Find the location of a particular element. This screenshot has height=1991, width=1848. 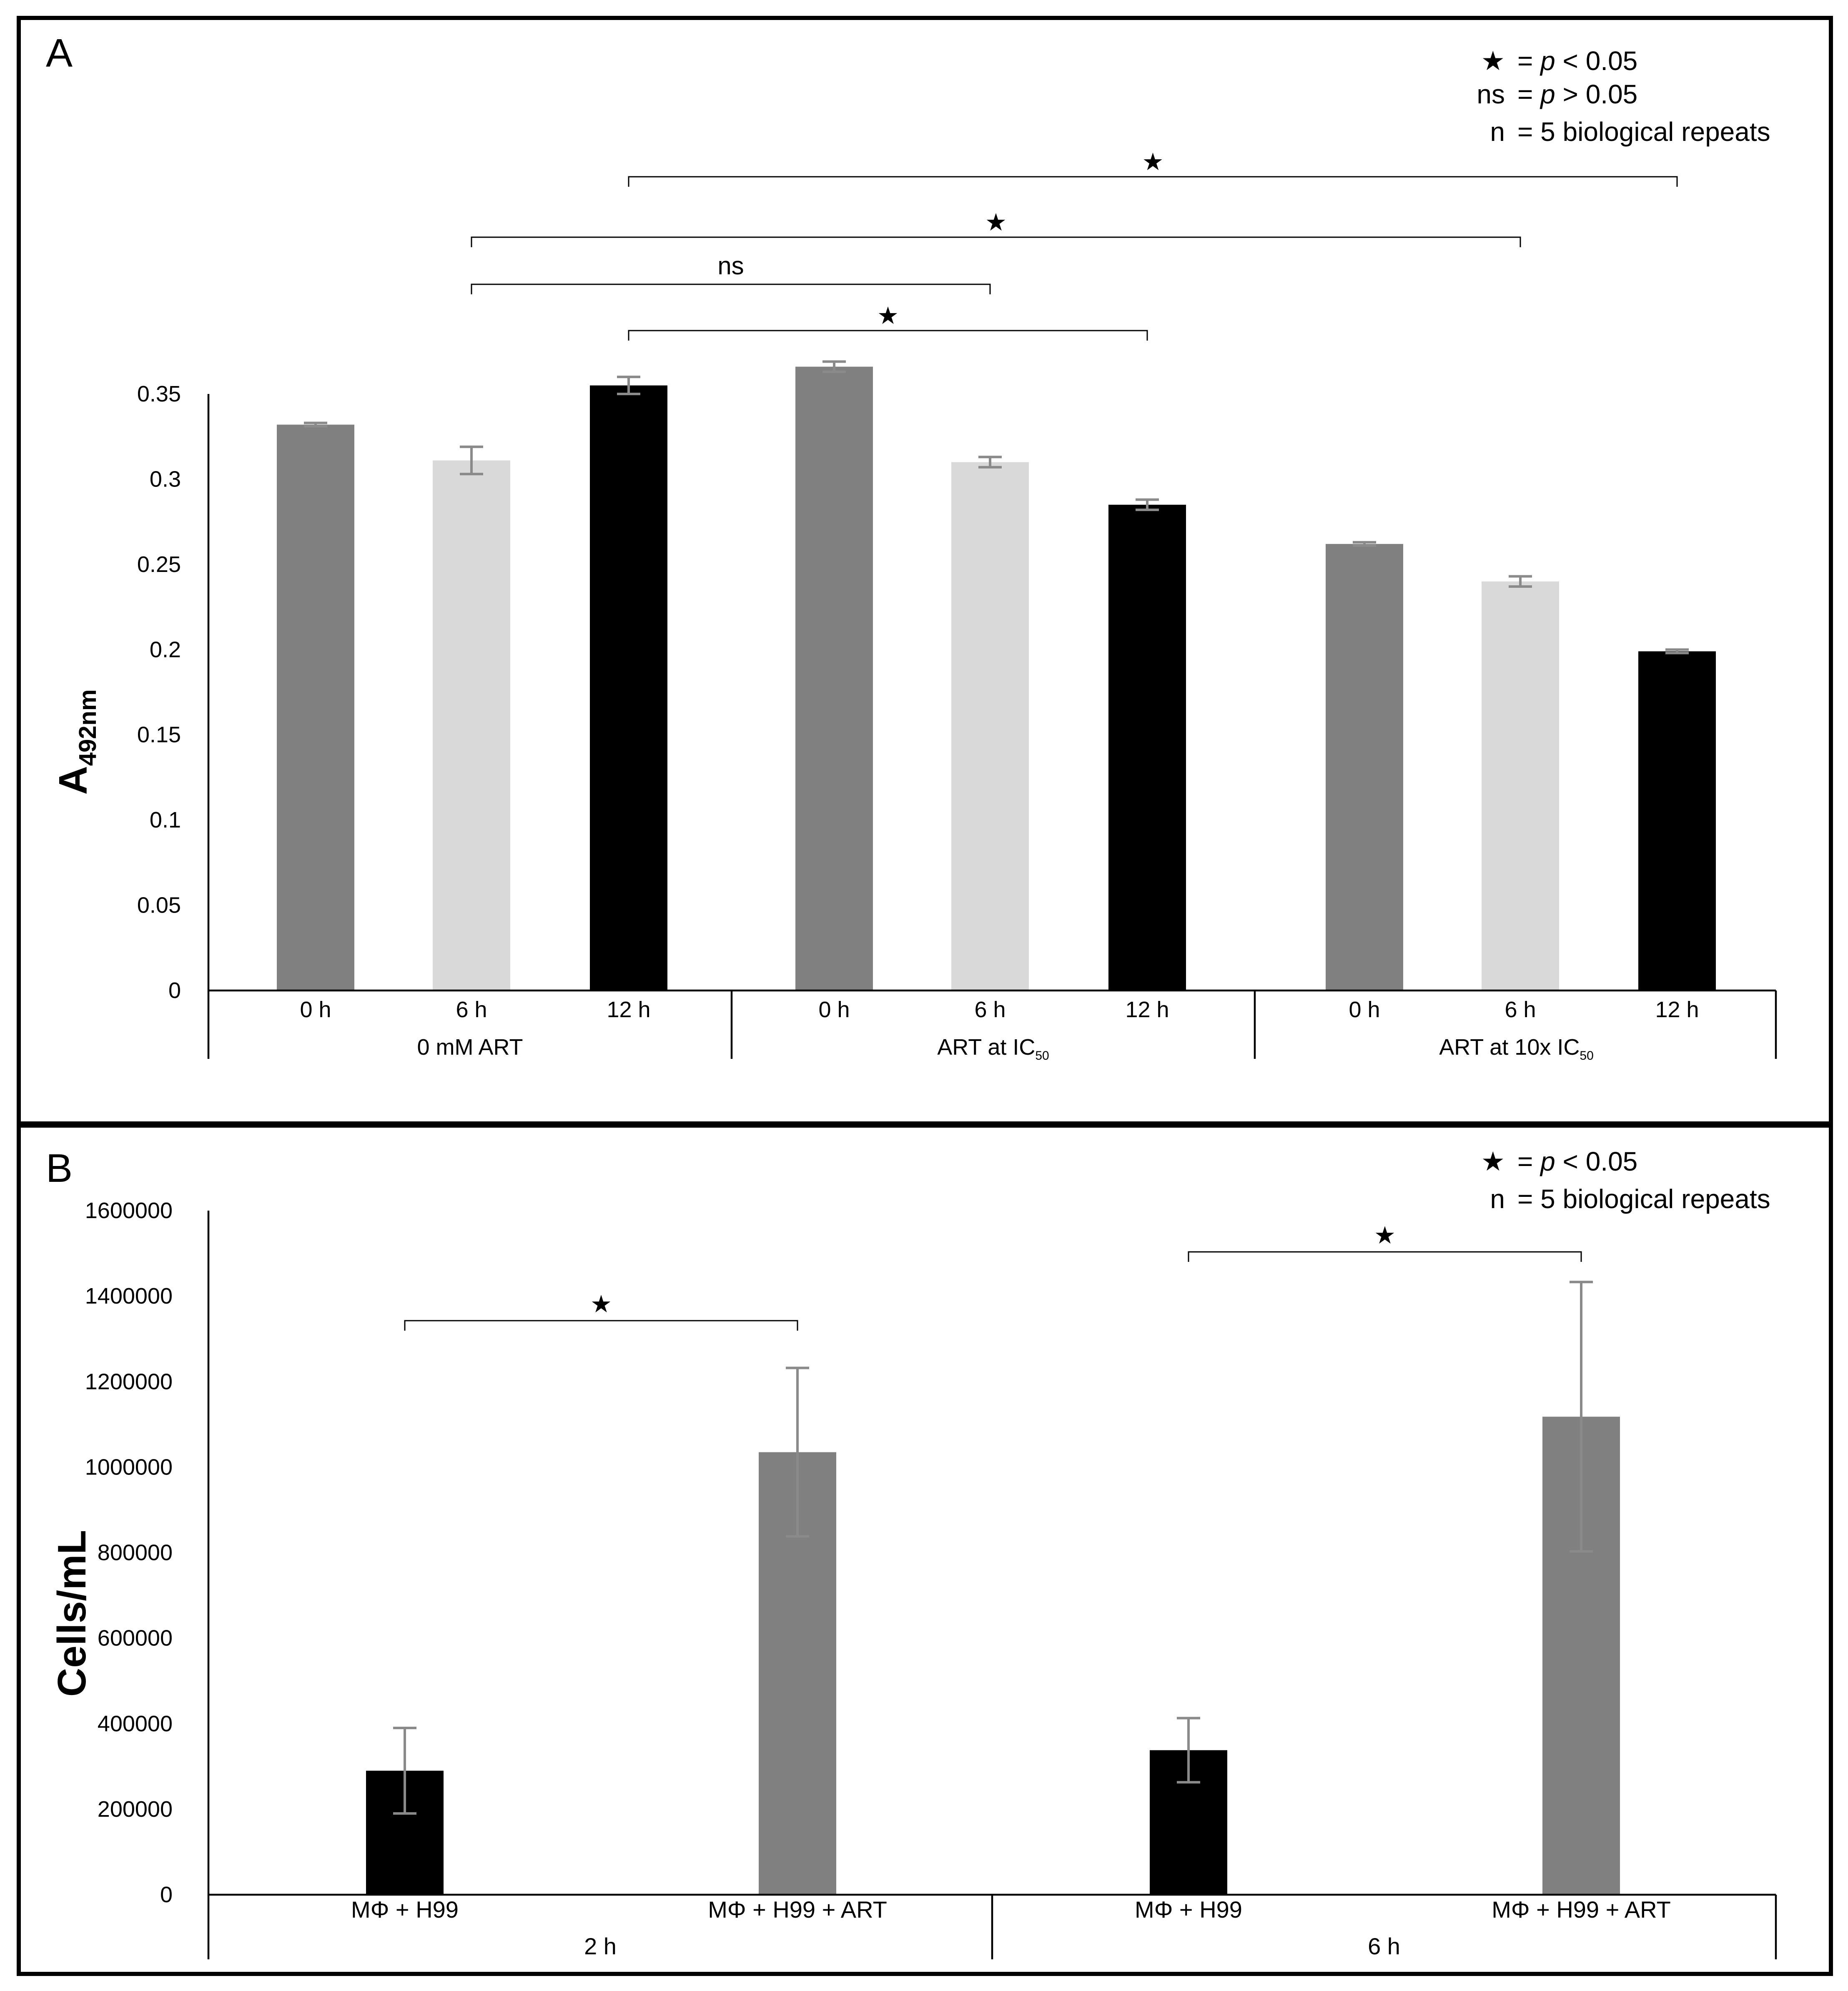

group-label: ART at IC50 is located at coordinates (993, 1049).